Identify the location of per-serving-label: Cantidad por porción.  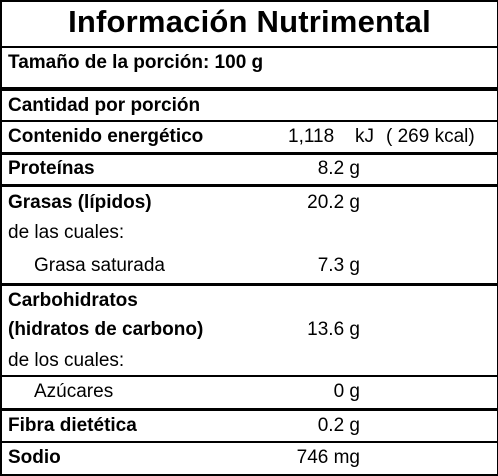
(104, 105).